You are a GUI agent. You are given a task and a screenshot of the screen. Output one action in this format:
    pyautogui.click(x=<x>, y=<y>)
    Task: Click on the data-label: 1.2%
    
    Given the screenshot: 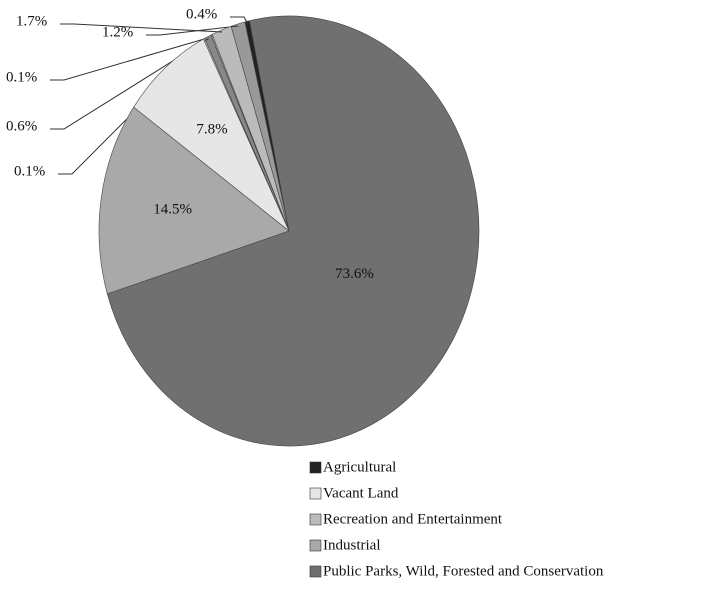 What is the action you would take?
    pyautogui.click(x=117, y=32)
    